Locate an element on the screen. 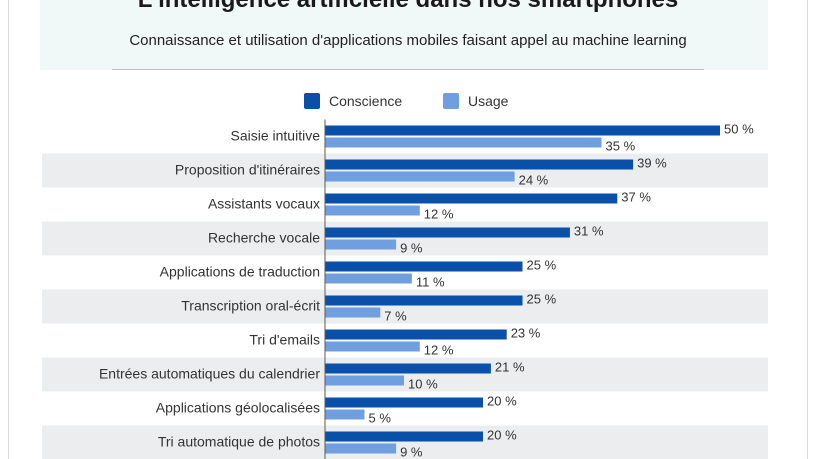 The width and height of the screenshot is (816, 459). value-label-conscience: 31 % is located at coordinates (589, 231).